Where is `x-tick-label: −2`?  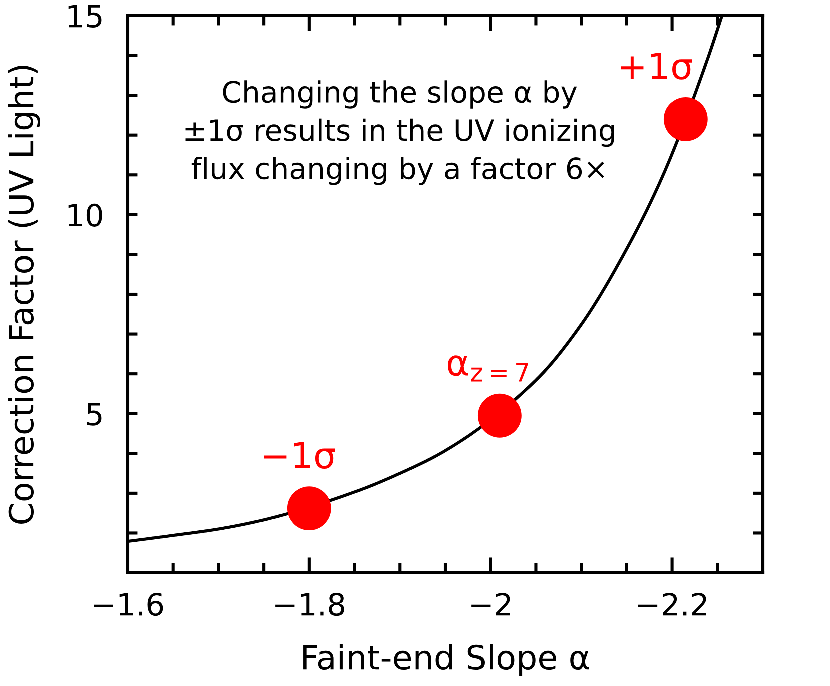
x-tick-label: −2 is located at coordinates (491, 604).